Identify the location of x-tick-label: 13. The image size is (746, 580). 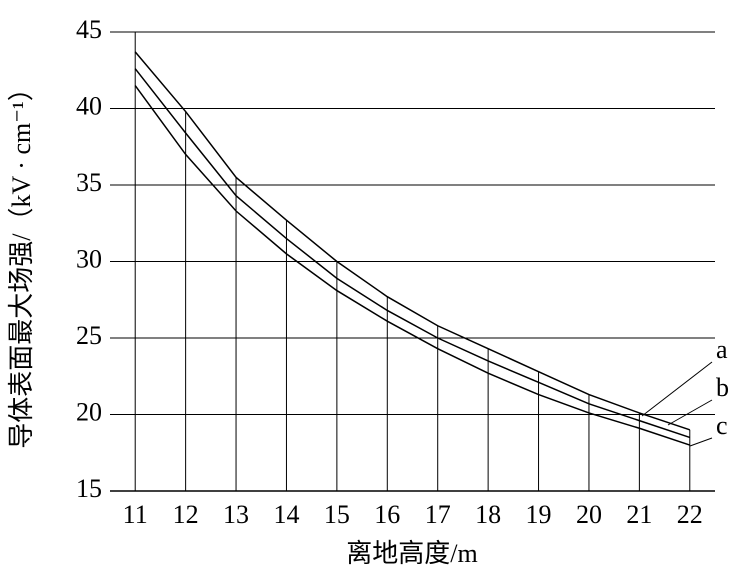
(236, 514).